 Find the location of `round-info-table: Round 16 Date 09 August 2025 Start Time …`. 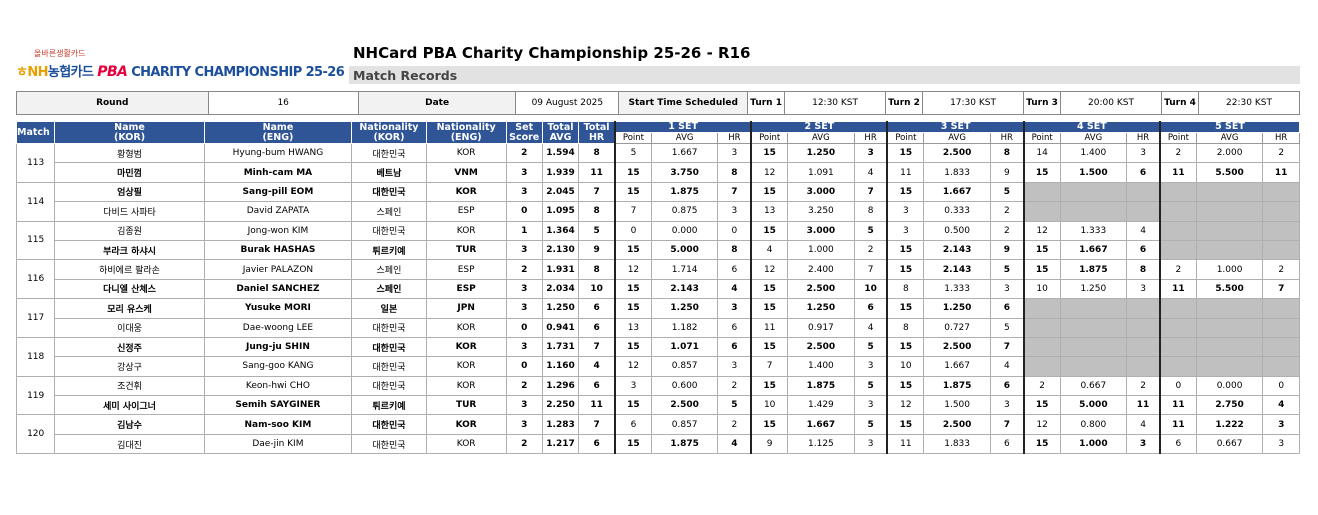

round-info-table: Round 16 Date 09 August 2025 Start Time … is located at coordinates (658, 103).